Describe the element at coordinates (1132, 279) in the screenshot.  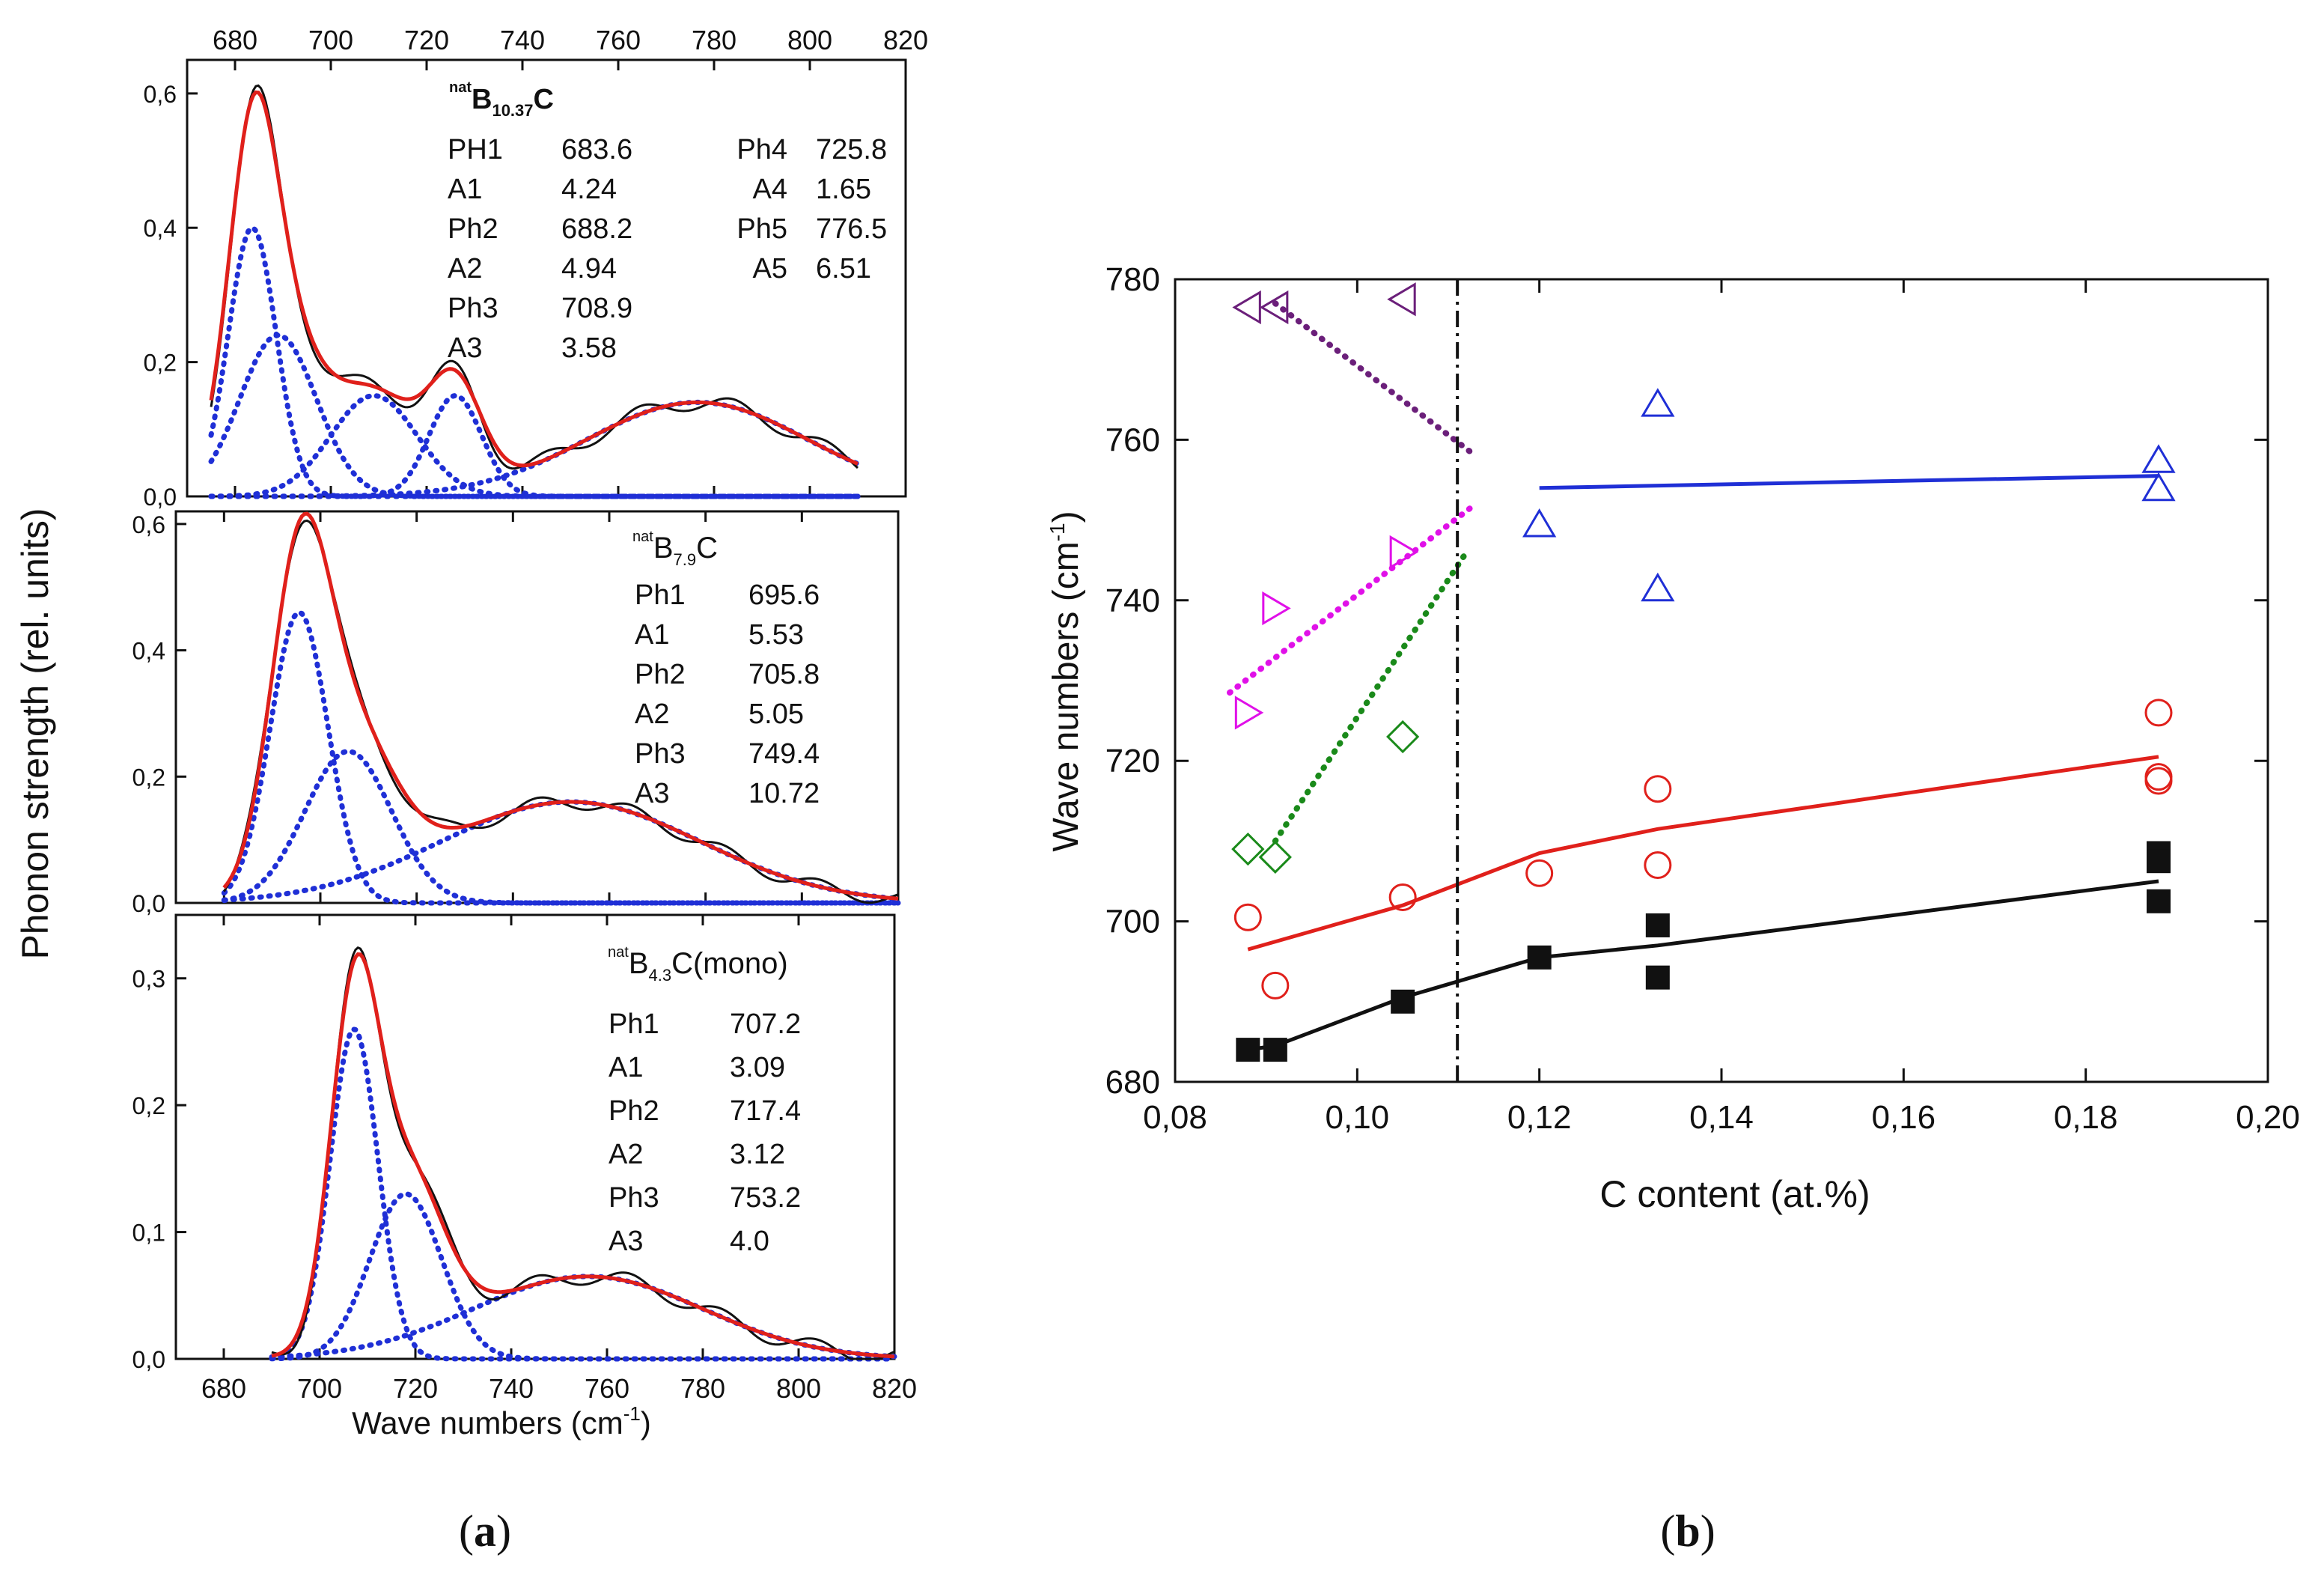
I see `y-tick-label: 780` at that location.